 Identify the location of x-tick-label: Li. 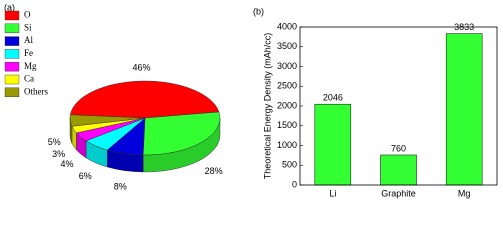
(332, 193).